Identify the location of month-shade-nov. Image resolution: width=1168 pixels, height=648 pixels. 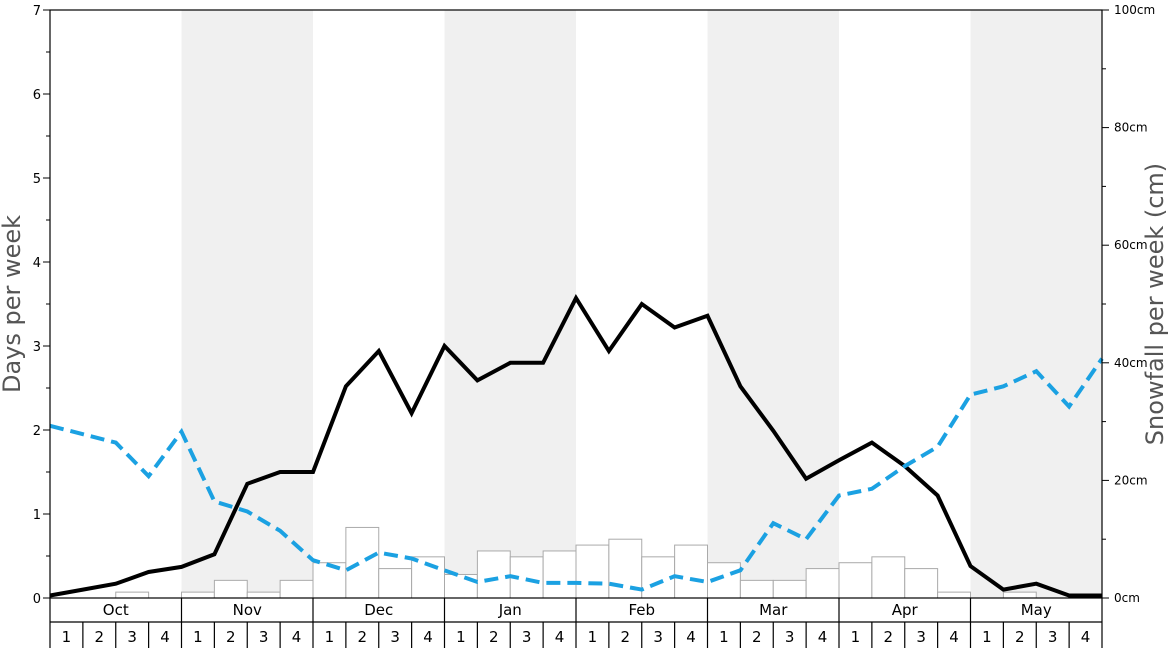
(247, 304).